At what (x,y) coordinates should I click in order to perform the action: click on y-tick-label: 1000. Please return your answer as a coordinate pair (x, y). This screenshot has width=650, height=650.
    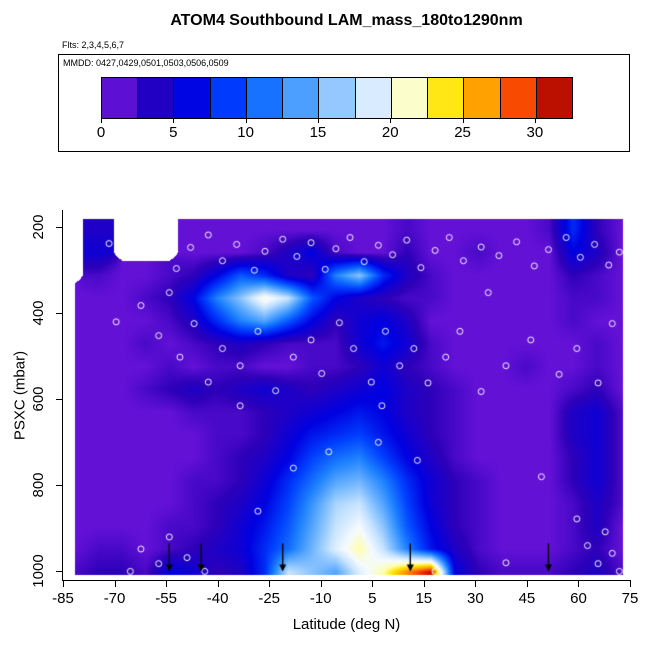
    Looking at the image, I should click on (38, 571).